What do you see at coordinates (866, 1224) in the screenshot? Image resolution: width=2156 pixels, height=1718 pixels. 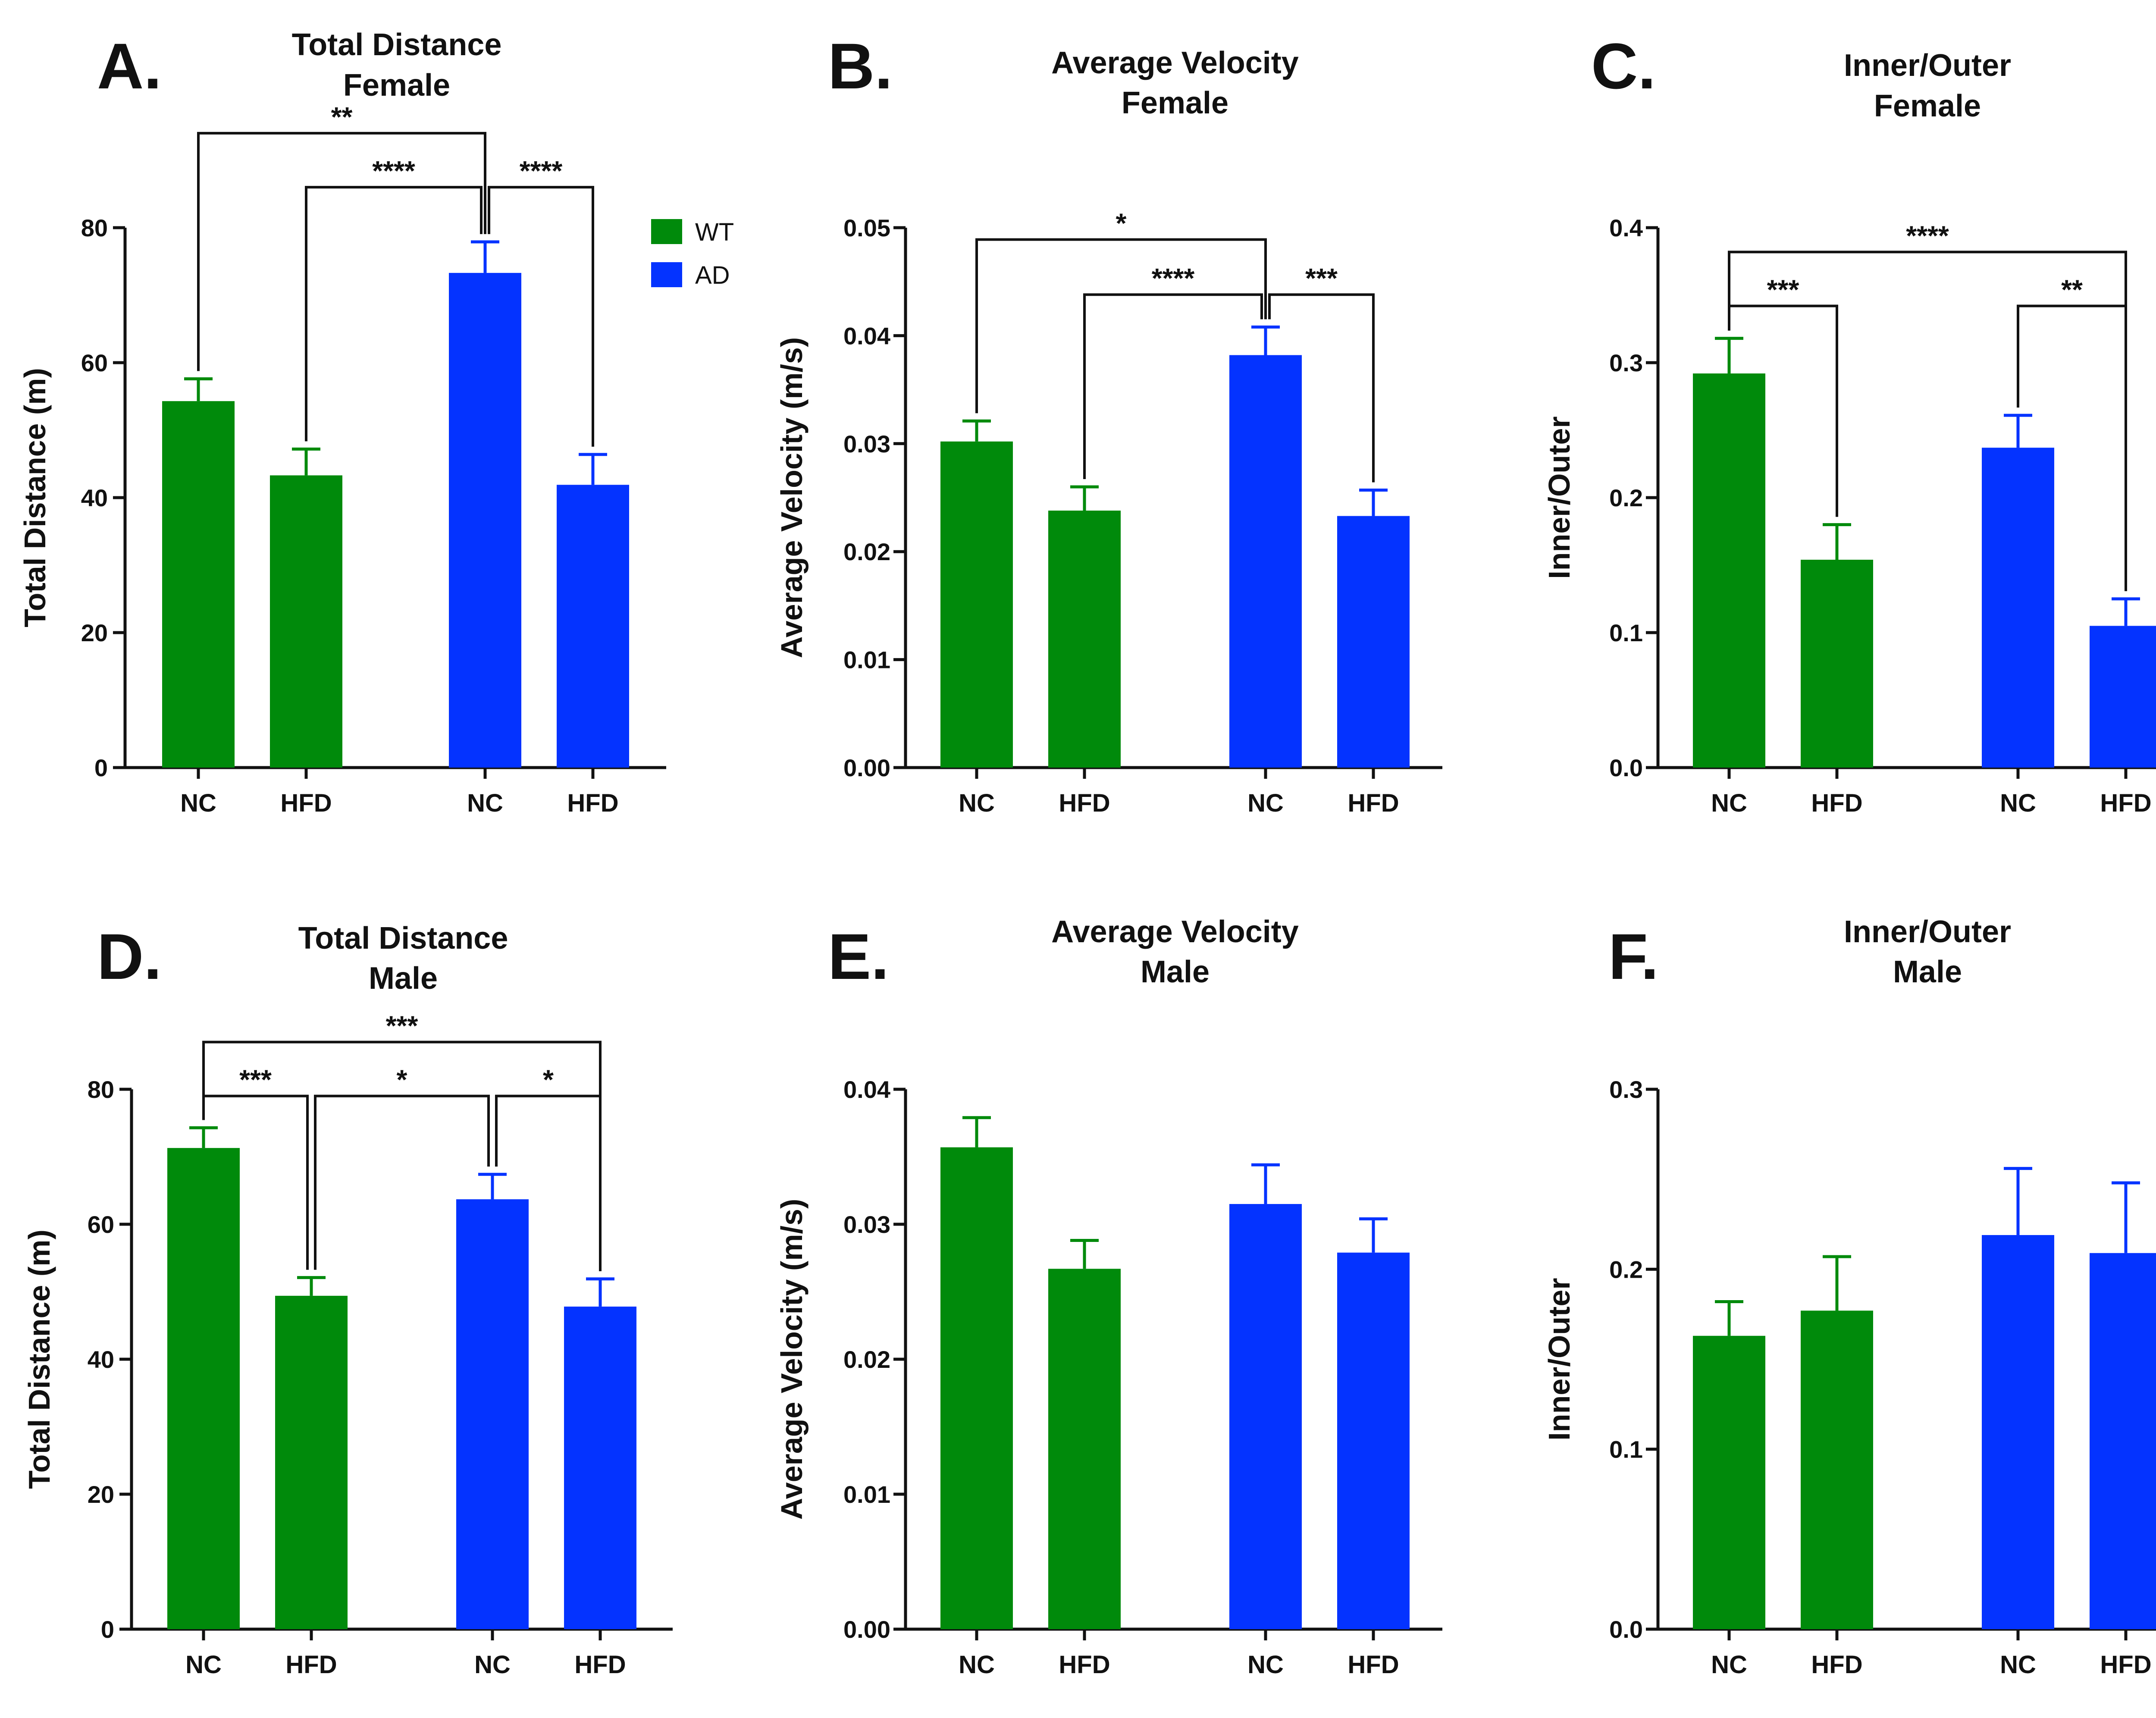 I see `panel-e-y-tick-label: 0.03` at bounding box center [866, 1224].